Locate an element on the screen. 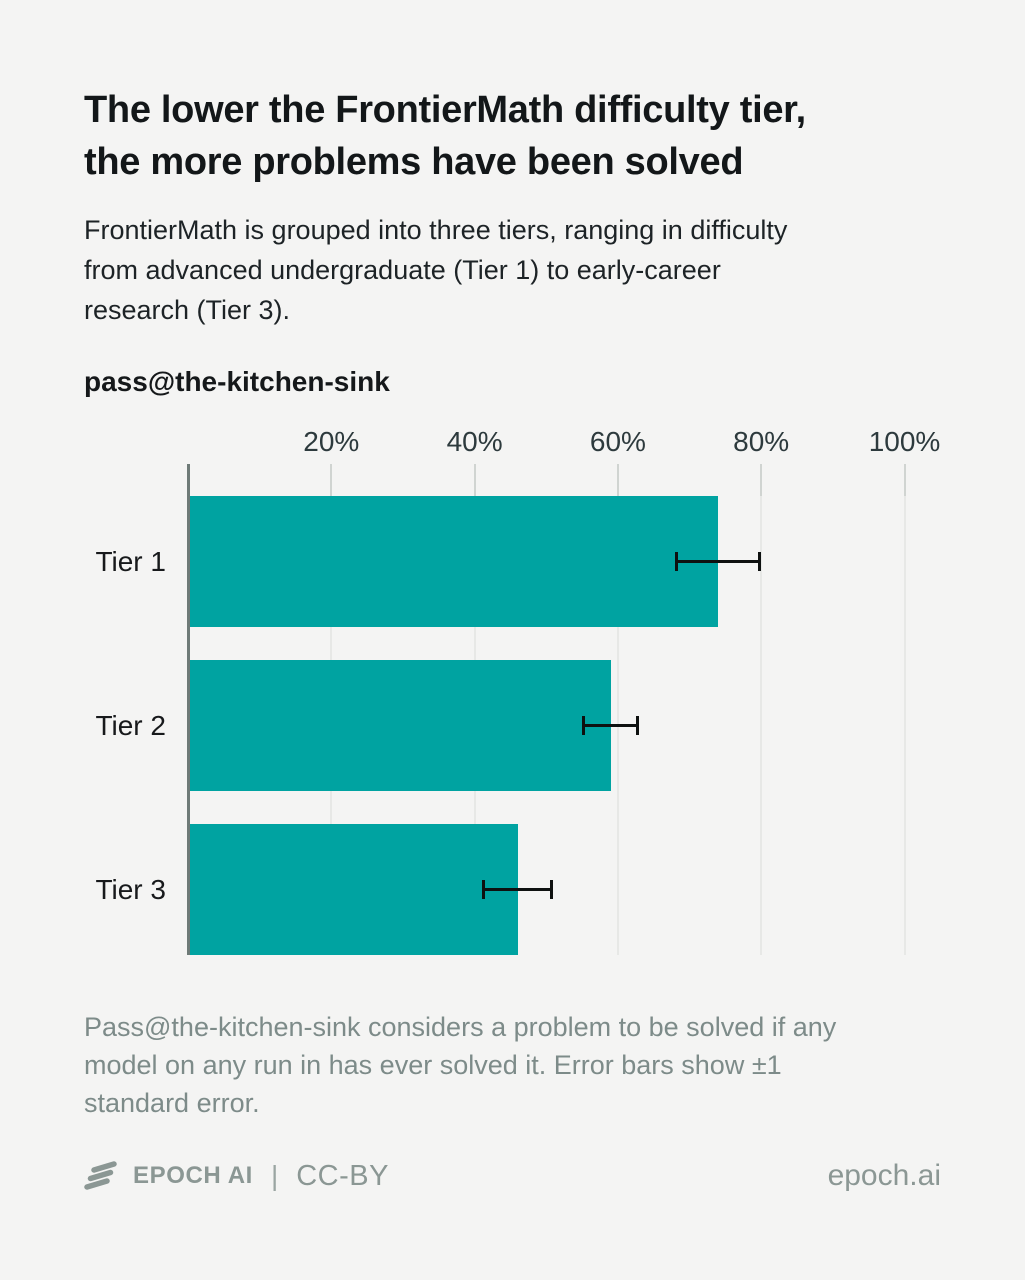 Image resolution: width=1025 pixels, height=1280 pixels. footer-brand-group: EPOCH AI | CC-BY is located at coordinates (236, 1176).